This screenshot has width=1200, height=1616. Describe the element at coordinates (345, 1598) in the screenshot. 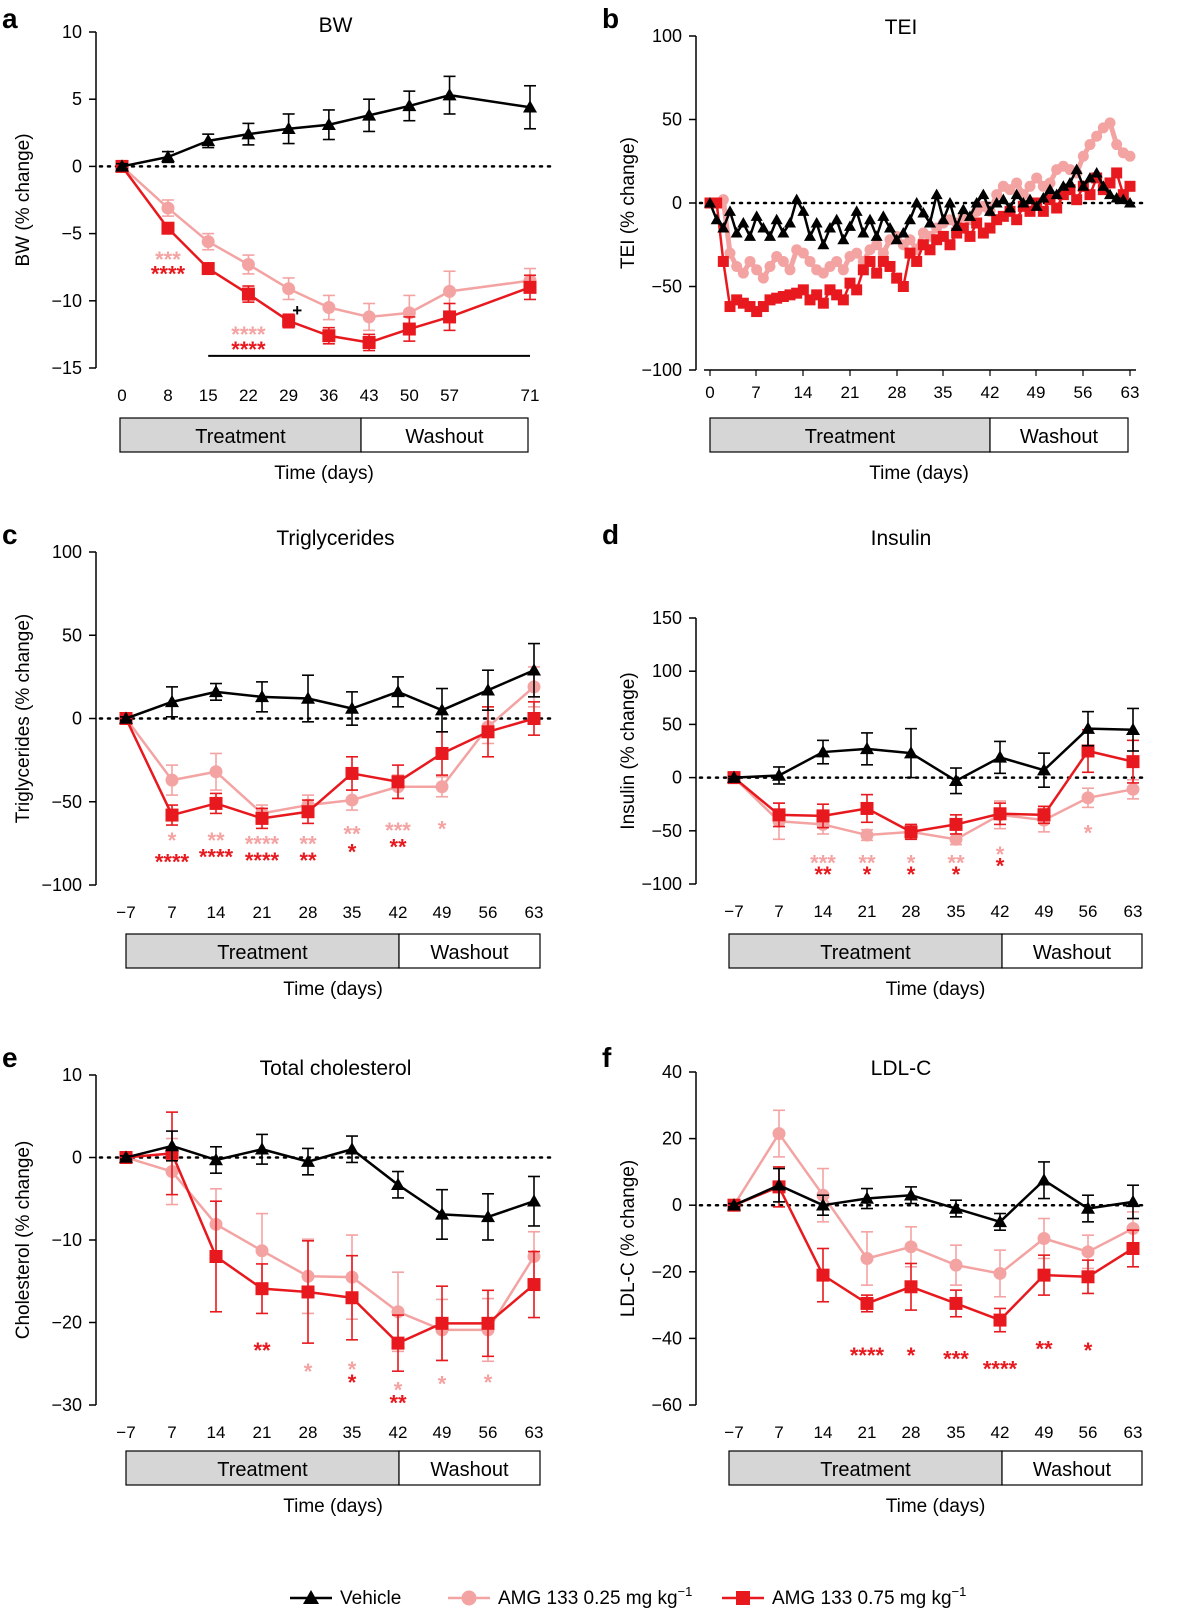

I see `legend-item: Vehicle` at that location.